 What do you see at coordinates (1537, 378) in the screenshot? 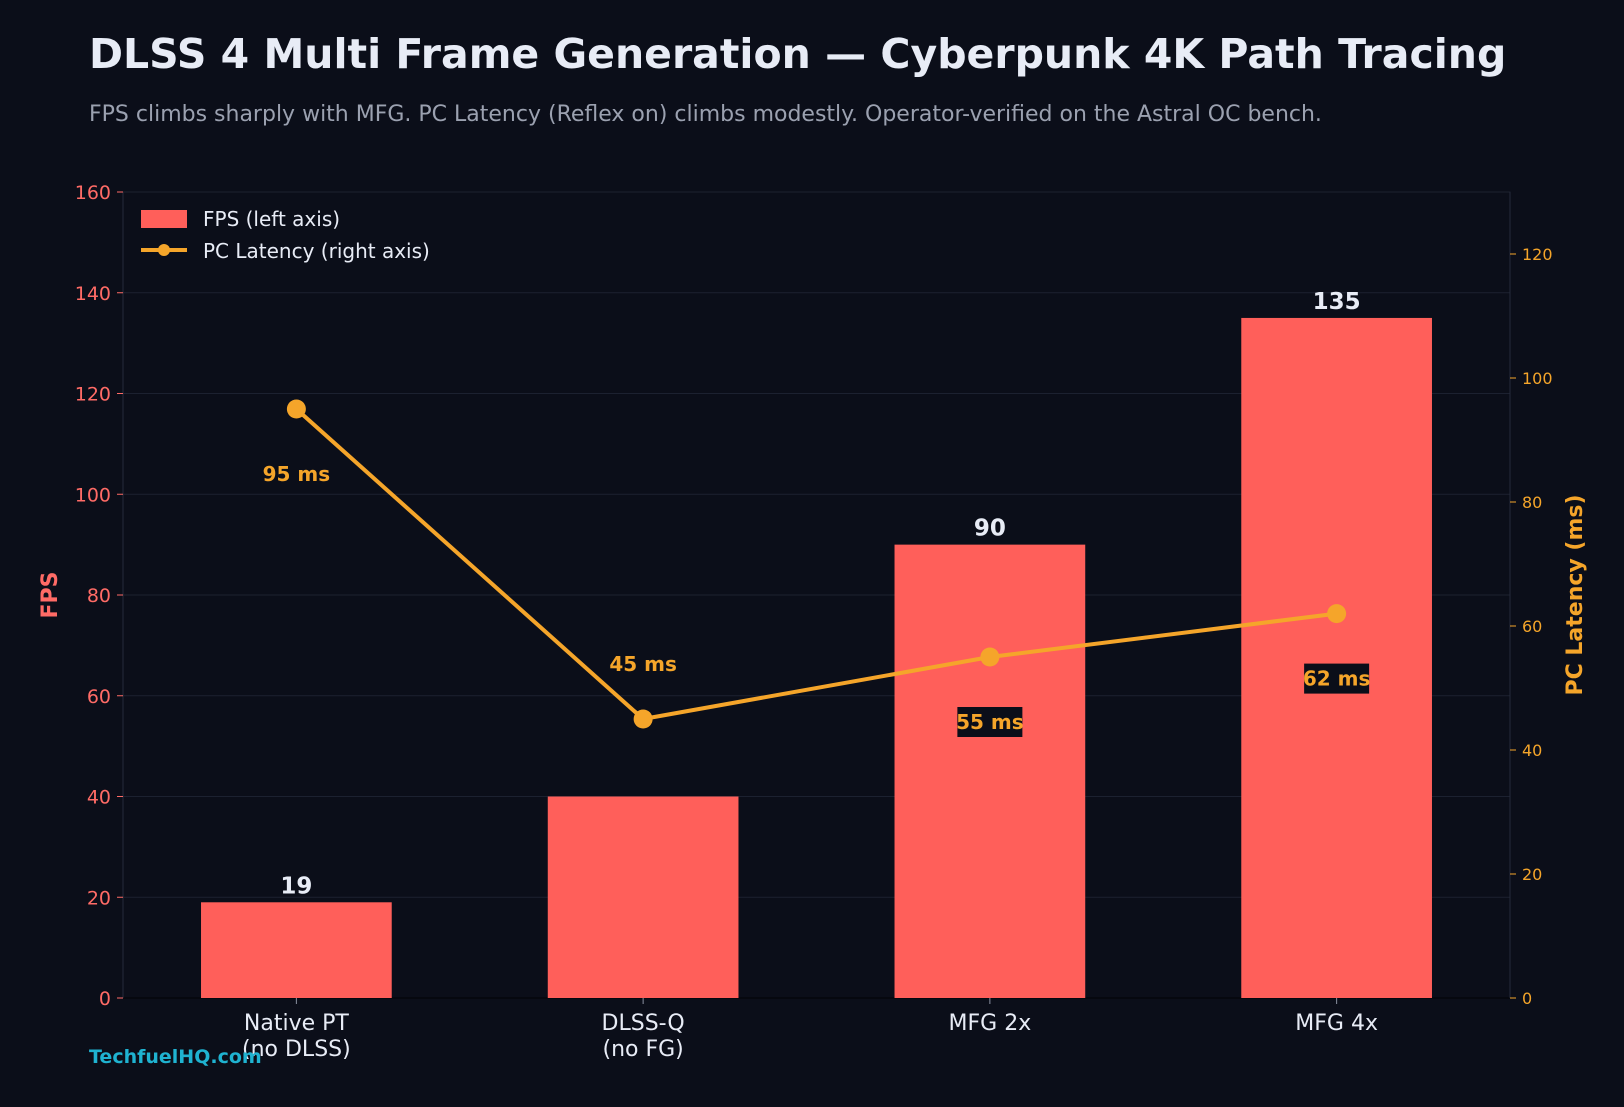
I see `right-tick-label: 100` at bounding box center [1537, 378].